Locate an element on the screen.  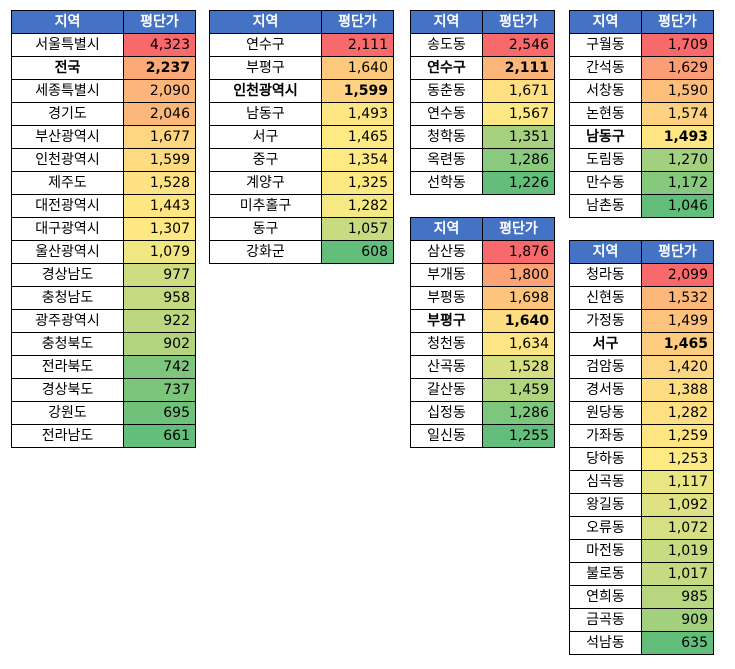
region-cell: 남동구 is located at coordinates (265, 114).